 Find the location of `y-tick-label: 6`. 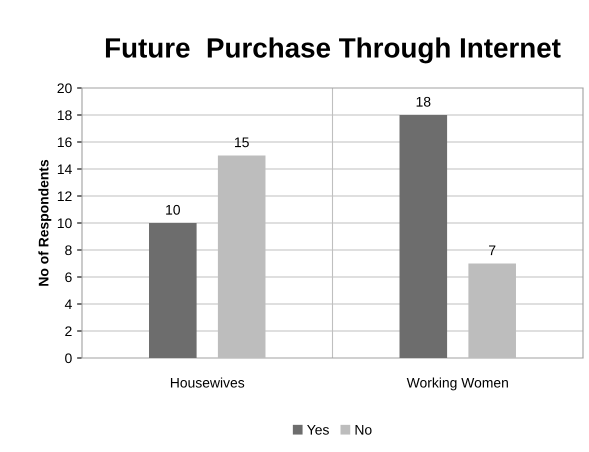

y-tick-label: 6 is located at coordinates (68, 277).